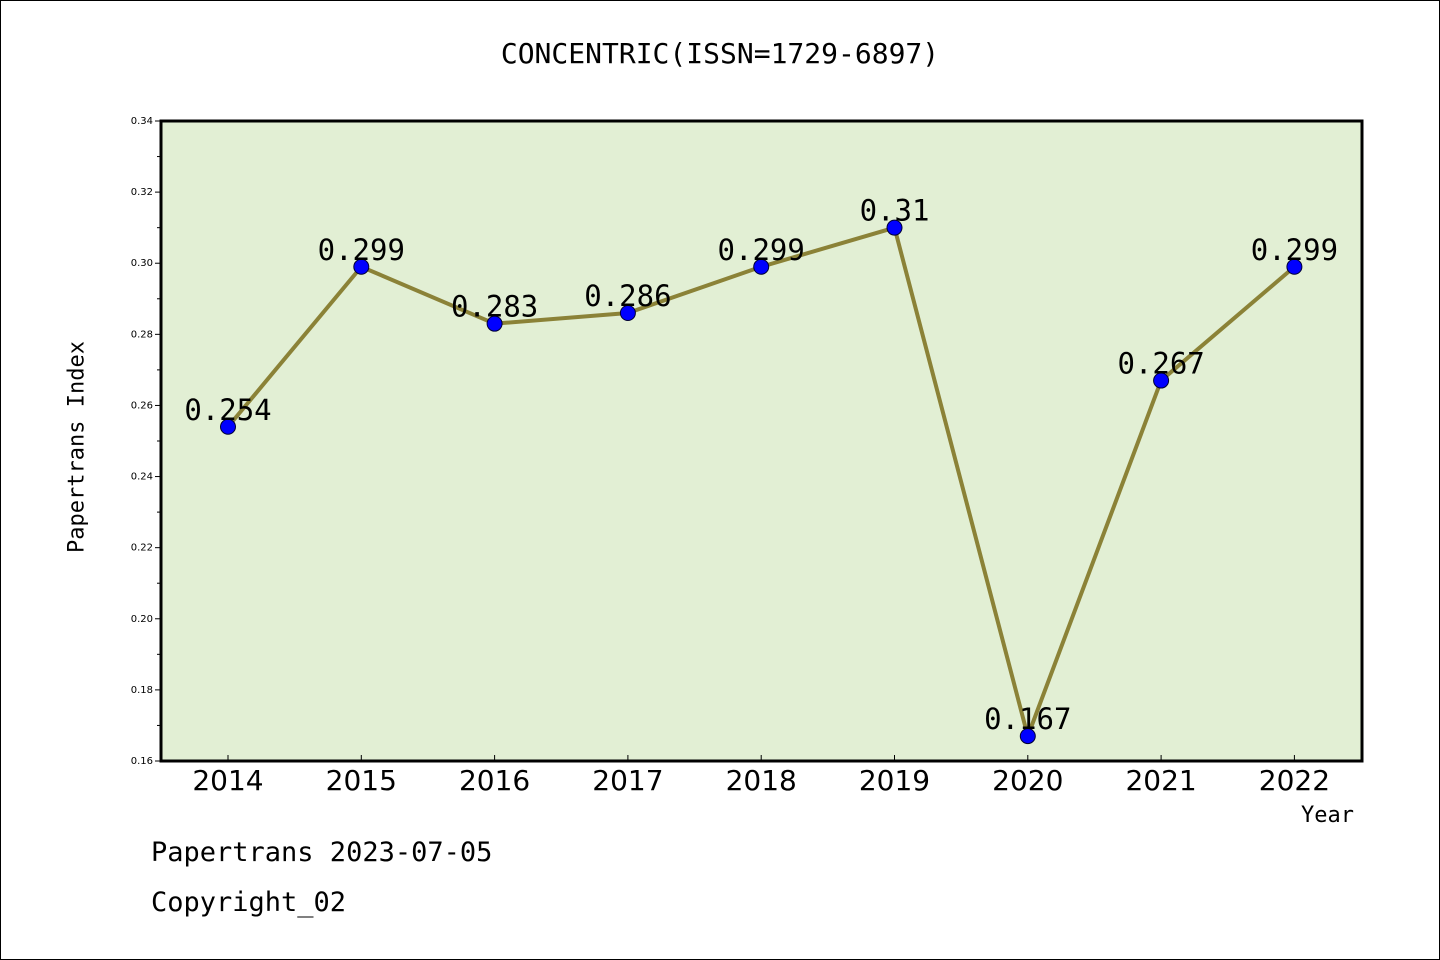  Describe the element at coordinates (494, 307) in the screenshot. I see `data-label: 0.283` at that location.